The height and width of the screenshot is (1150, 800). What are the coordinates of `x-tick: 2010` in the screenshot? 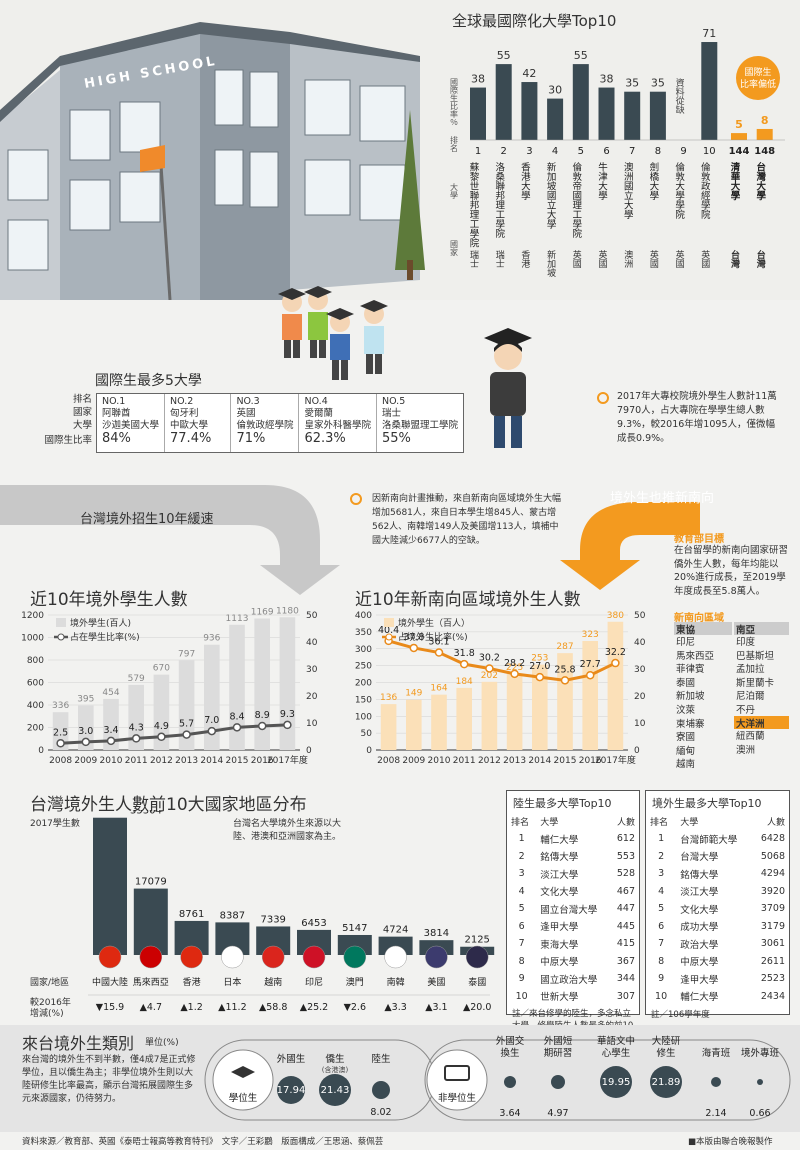 It's located at (111, 761).